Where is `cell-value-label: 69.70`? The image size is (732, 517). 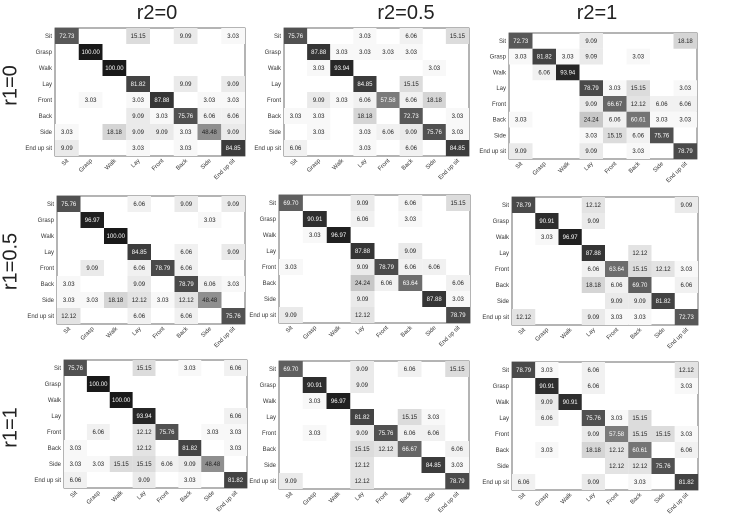 cell-value-label: 69.70 is located at coordinates (291, 370).